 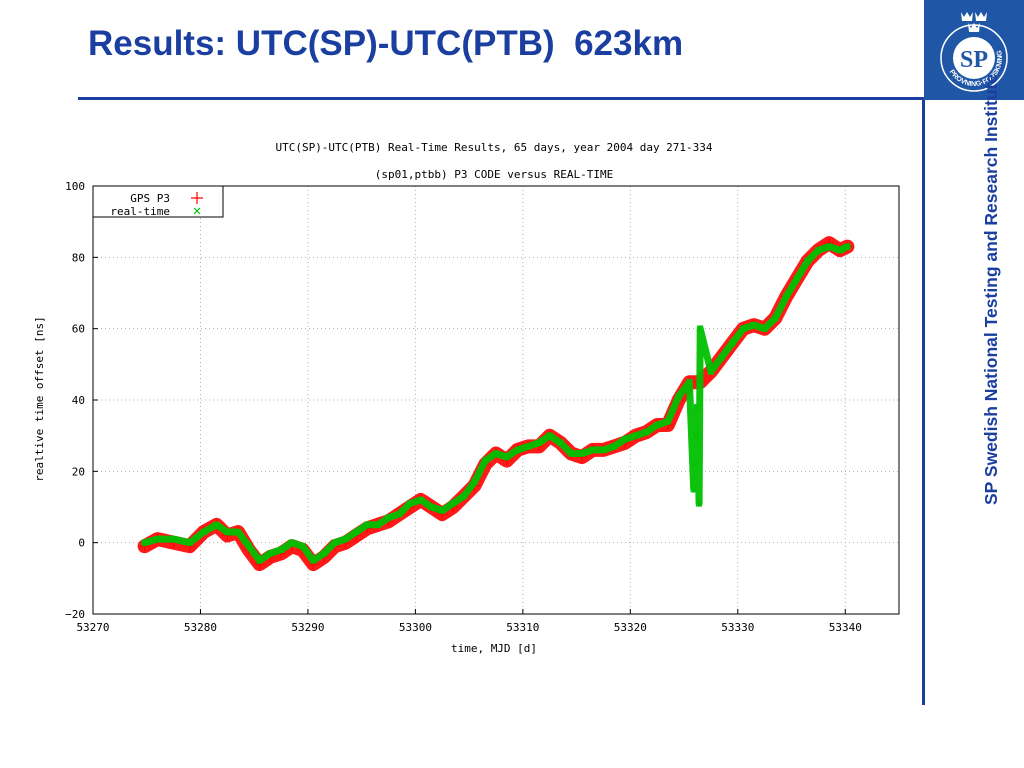 I want to click on y-tick-label: 60, so click(x=78, y=329).